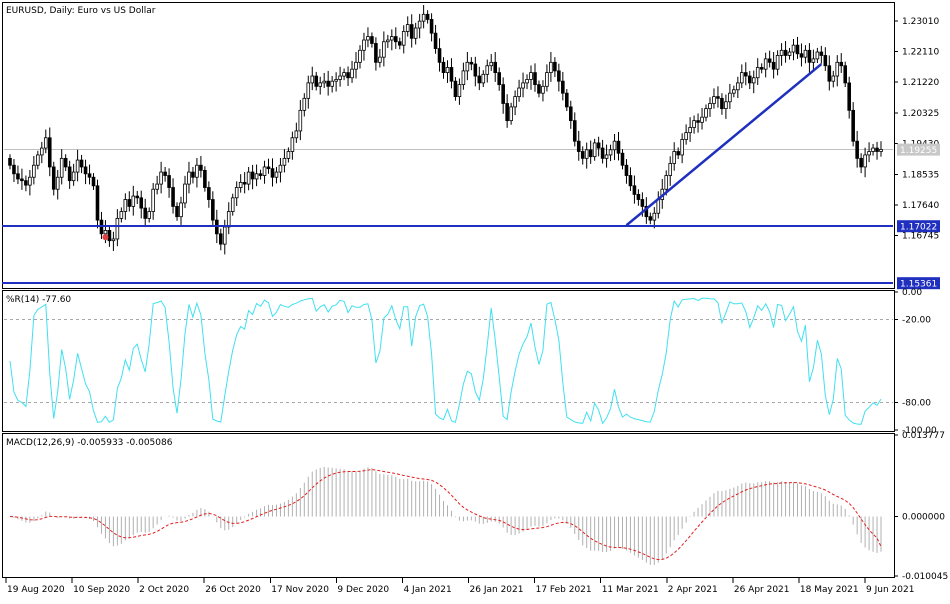  What do you see at coordinates (918, 283) in the screenshot?
I see `horizontal-level-tag` at bounding box center [918, 283].